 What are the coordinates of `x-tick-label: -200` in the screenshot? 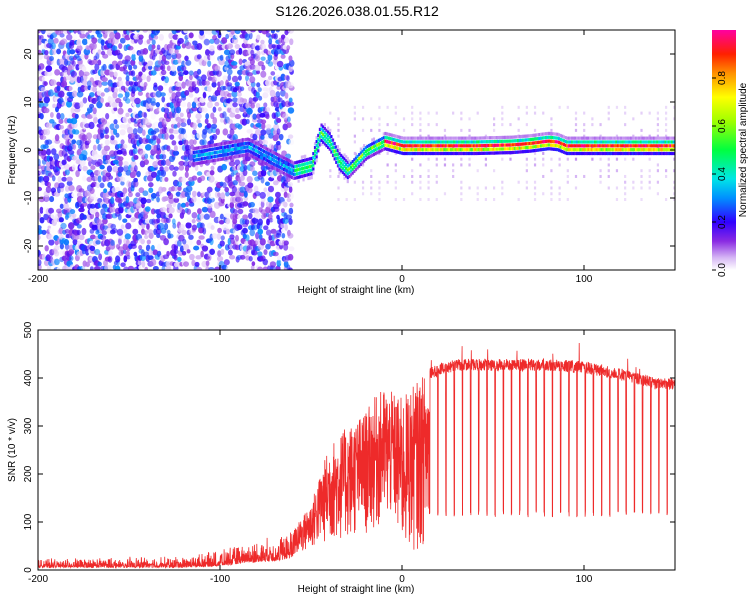 It's located at (38, 579).